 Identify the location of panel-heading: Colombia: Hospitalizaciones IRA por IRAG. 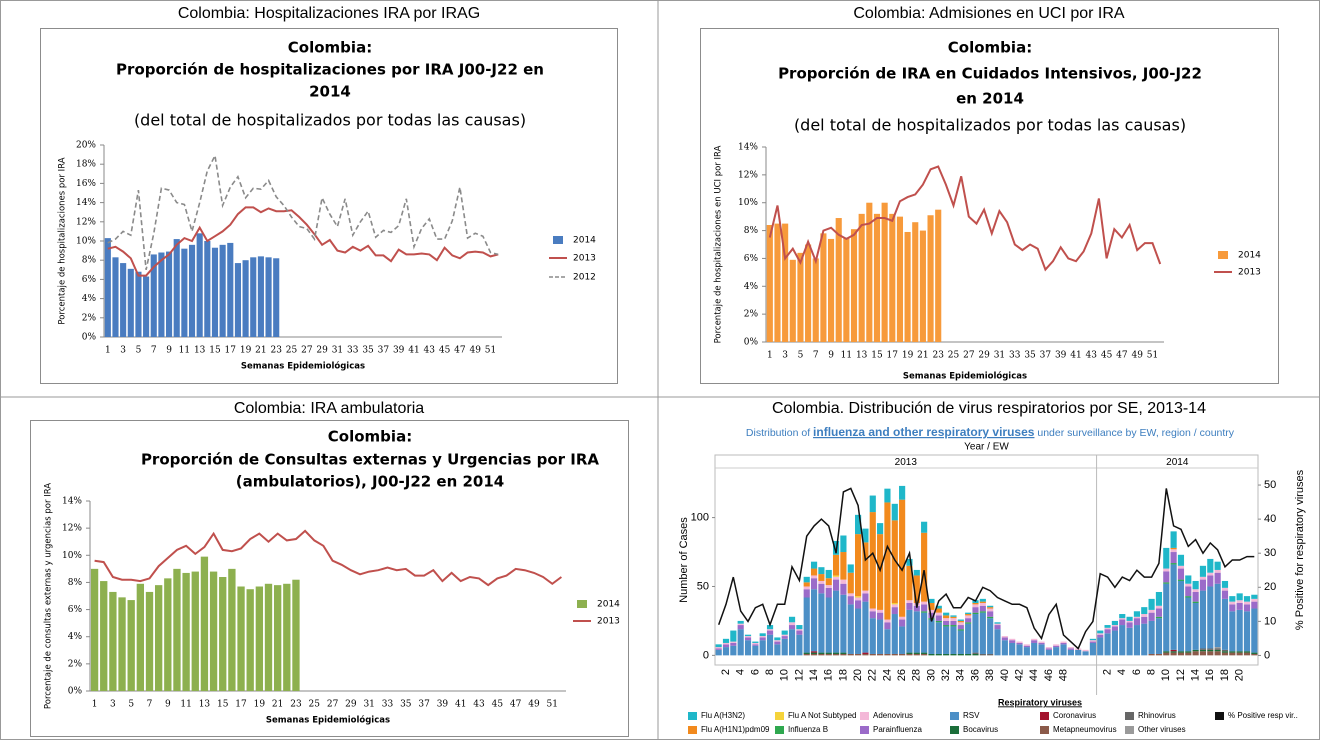
(329, 13).